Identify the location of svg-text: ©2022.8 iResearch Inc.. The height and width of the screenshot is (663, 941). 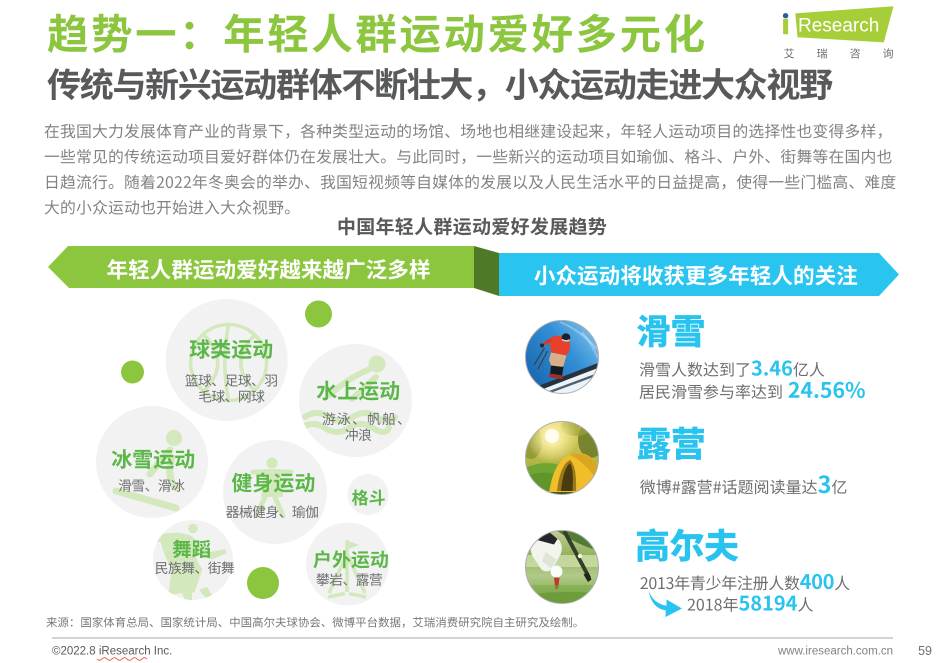
(112, 652).